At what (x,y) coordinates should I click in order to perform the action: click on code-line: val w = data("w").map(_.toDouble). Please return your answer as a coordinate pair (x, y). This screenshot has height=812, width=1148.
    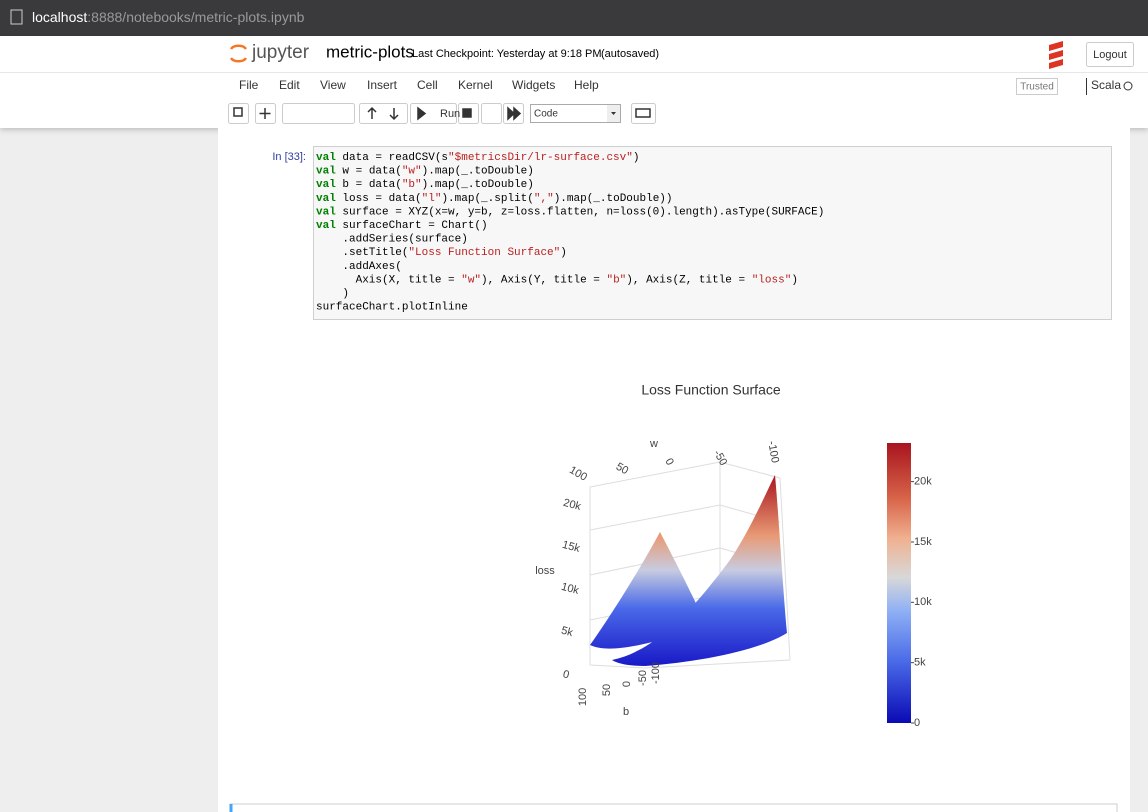
    Looking at the image, I should click on (425, 172).